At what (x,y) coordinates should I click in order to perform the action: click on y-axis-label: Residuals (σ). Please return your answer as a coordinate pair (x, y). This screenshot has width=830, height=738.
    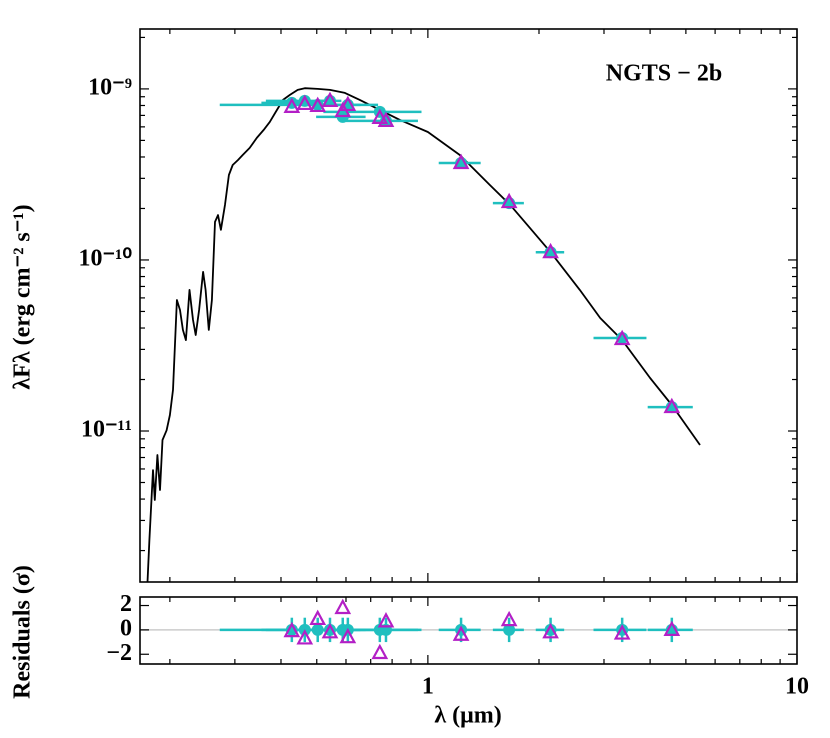
    Looking at the image, I should click on (23, 632).